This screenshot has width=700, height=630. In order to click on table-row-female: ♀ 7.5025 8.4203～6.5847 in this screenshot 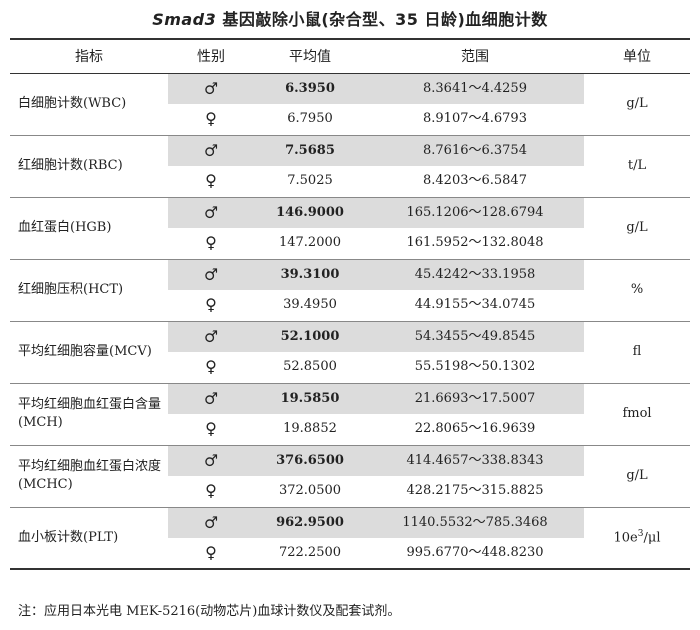, I will do `click(350, 182)`.